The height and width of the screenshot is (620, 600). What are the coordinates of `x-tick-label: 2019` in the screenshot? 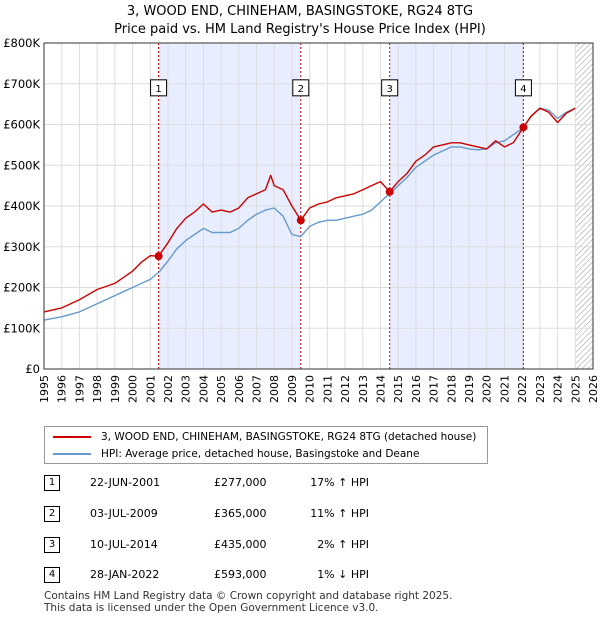 It's located at (469, 389).